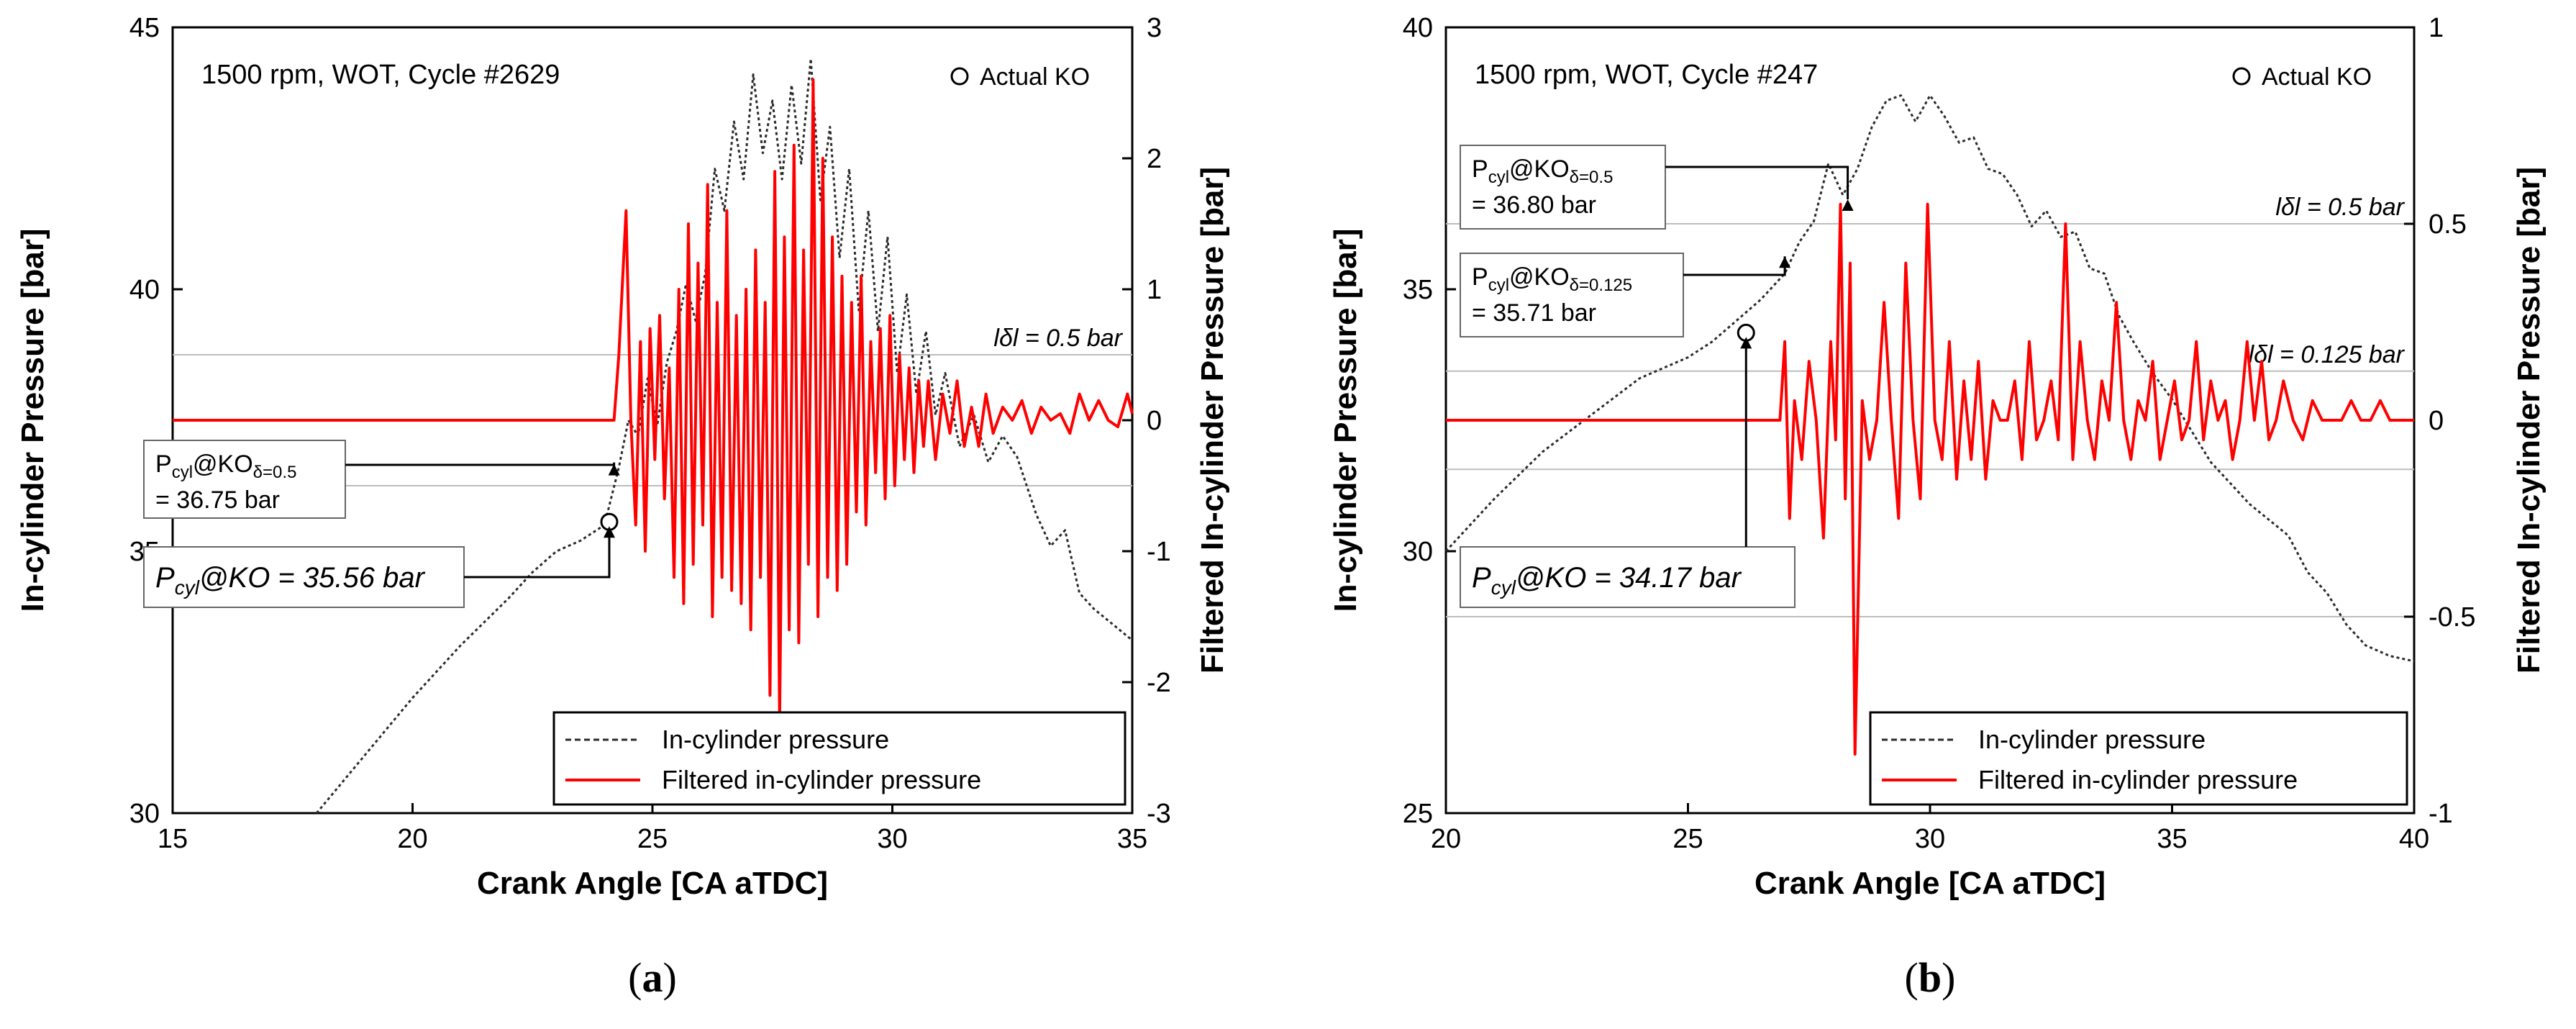  What do you see at coordinates (1534, 205) in the screenshot?
I see `annotation-value: = 36.80 bar` at bounding box center [1534, 205].